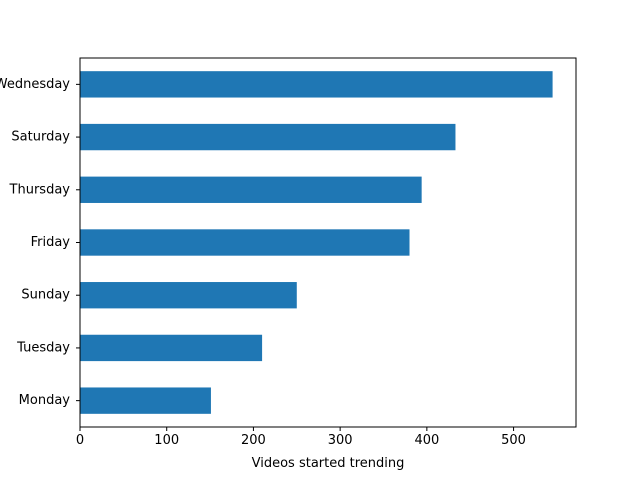  I want to click on bar-monday, so click(145, 400).